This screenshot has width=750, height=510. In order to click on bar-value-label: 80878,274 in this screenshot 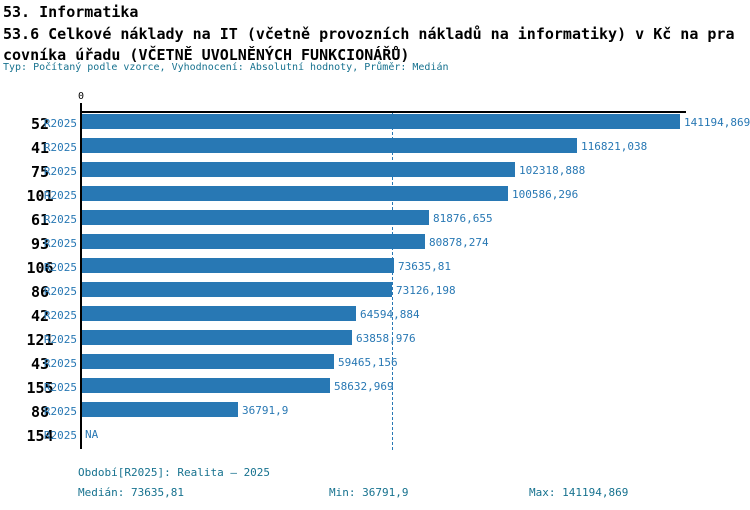, I will do `click(459, 242)`.